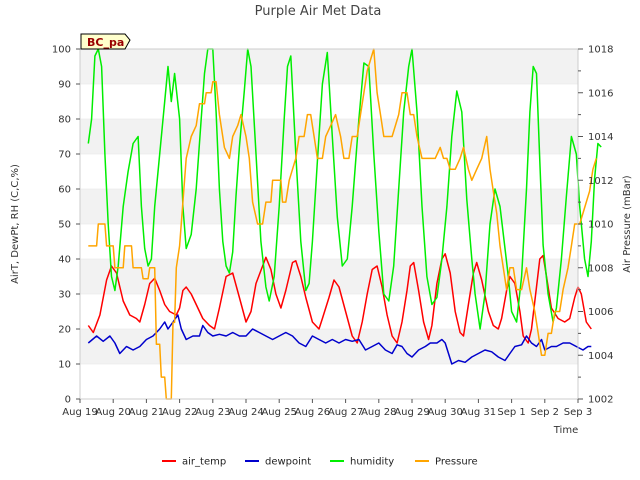 Image resolution: width=640 pixels, height=480 pixels. I want to click on left-axis-title: AirT, DewPt, RH (C,C,%), so click(15, 224).